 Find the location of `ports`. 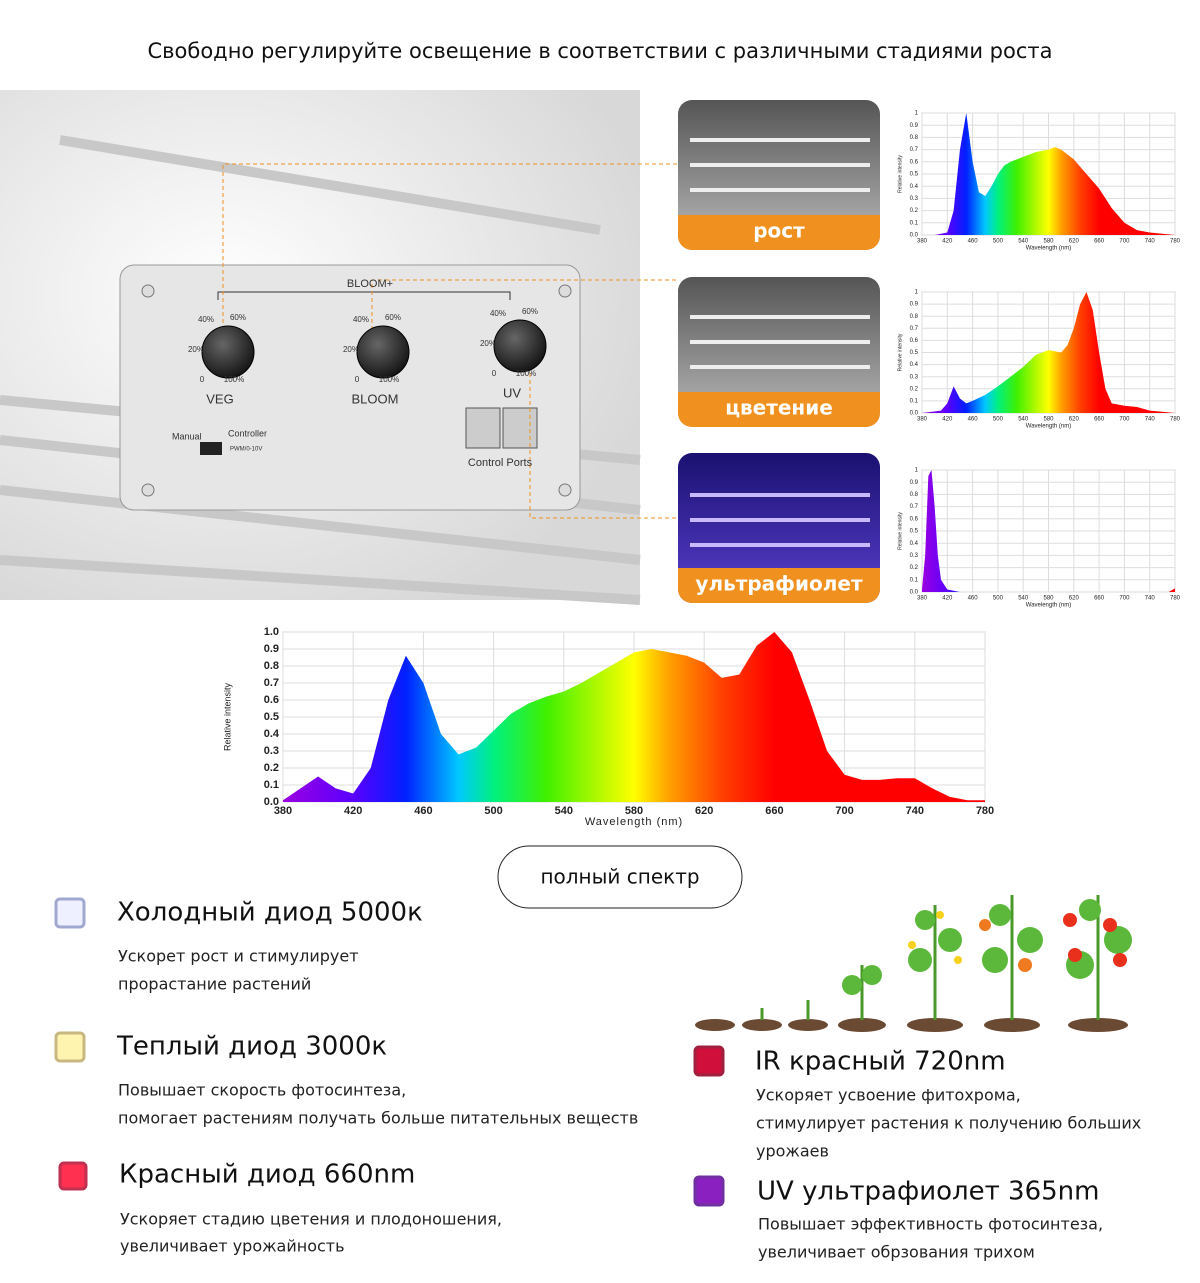

ports is located at coordinates (501, 428).